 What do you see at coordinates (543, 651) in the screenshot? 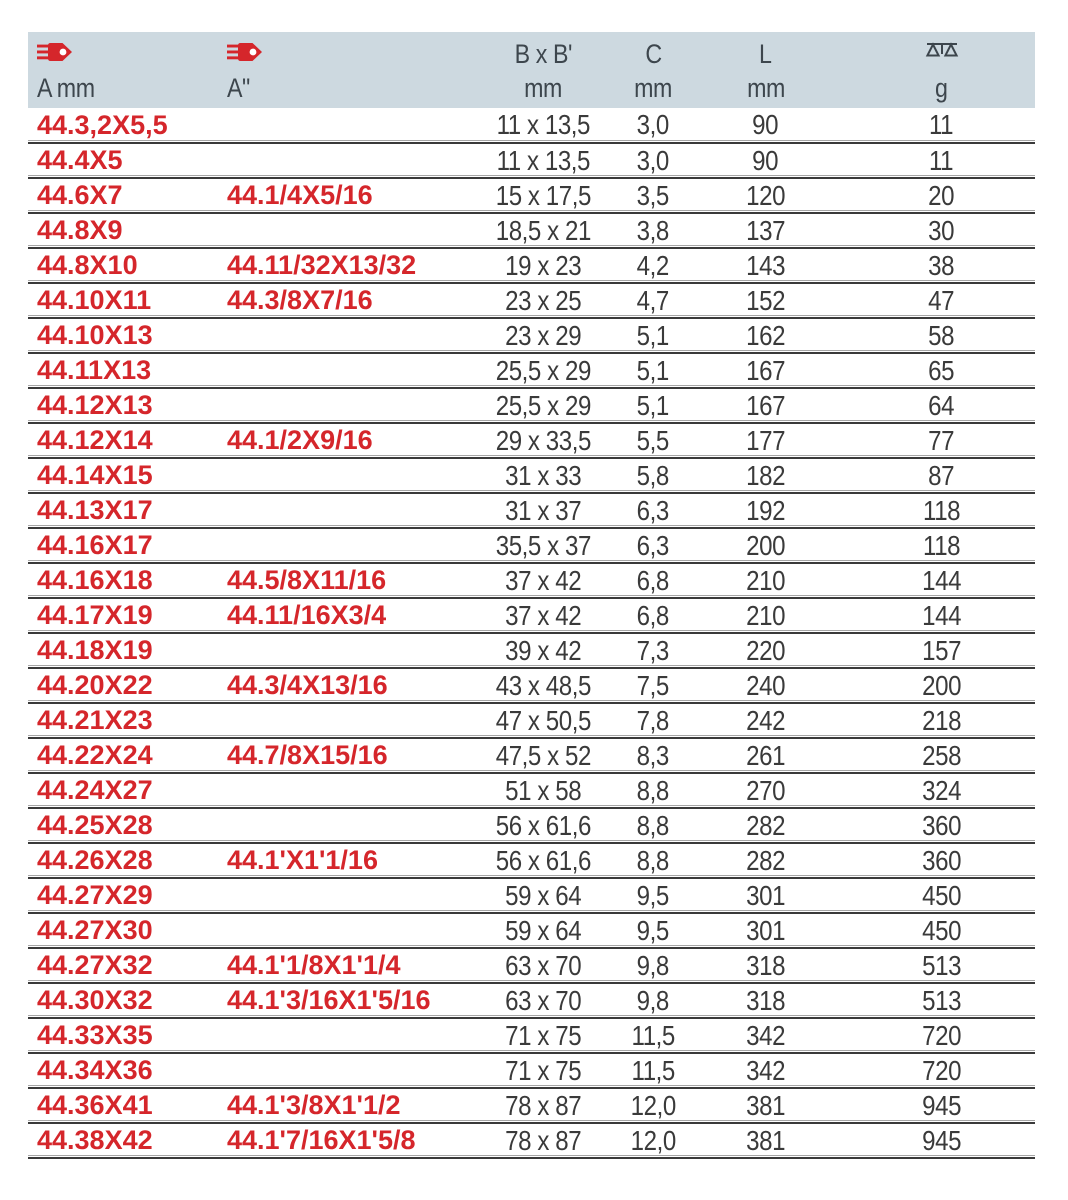
I see `dimension-bxb-cell: 39 x 42` at bounding box center [543, 651].